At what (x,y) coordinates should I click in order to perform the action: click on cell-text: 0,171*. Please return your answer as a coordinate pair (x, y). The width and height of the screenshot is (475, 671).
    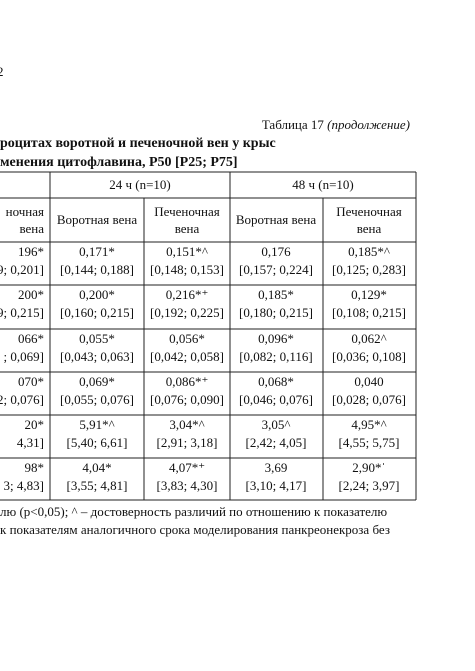
    Looking at the image, I should click on (97, 251).